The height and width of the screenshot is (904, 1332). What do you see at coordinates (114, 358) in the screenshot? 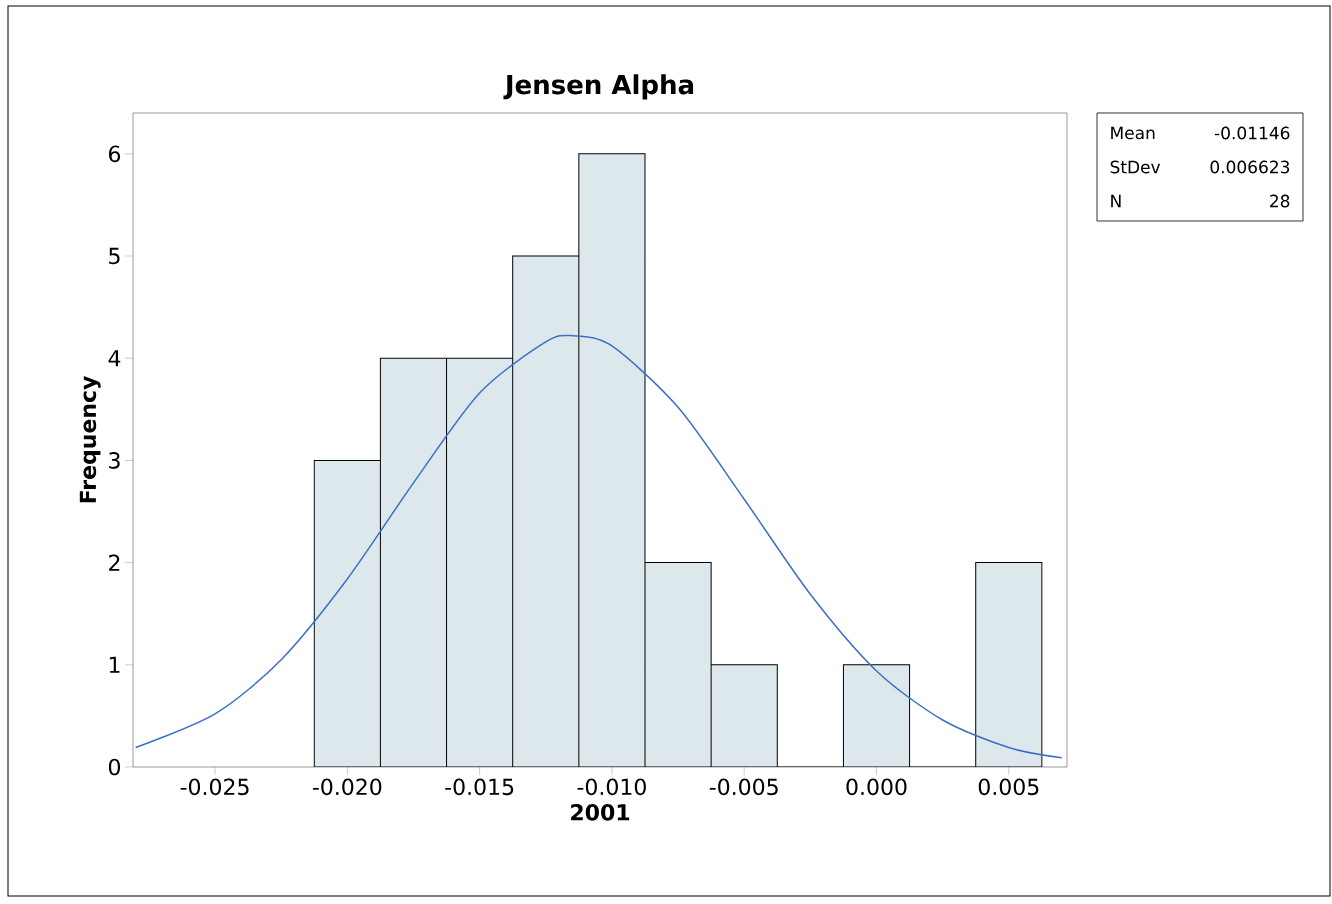
I see `y-tick-label: 4` at bounding box center [114, 358].